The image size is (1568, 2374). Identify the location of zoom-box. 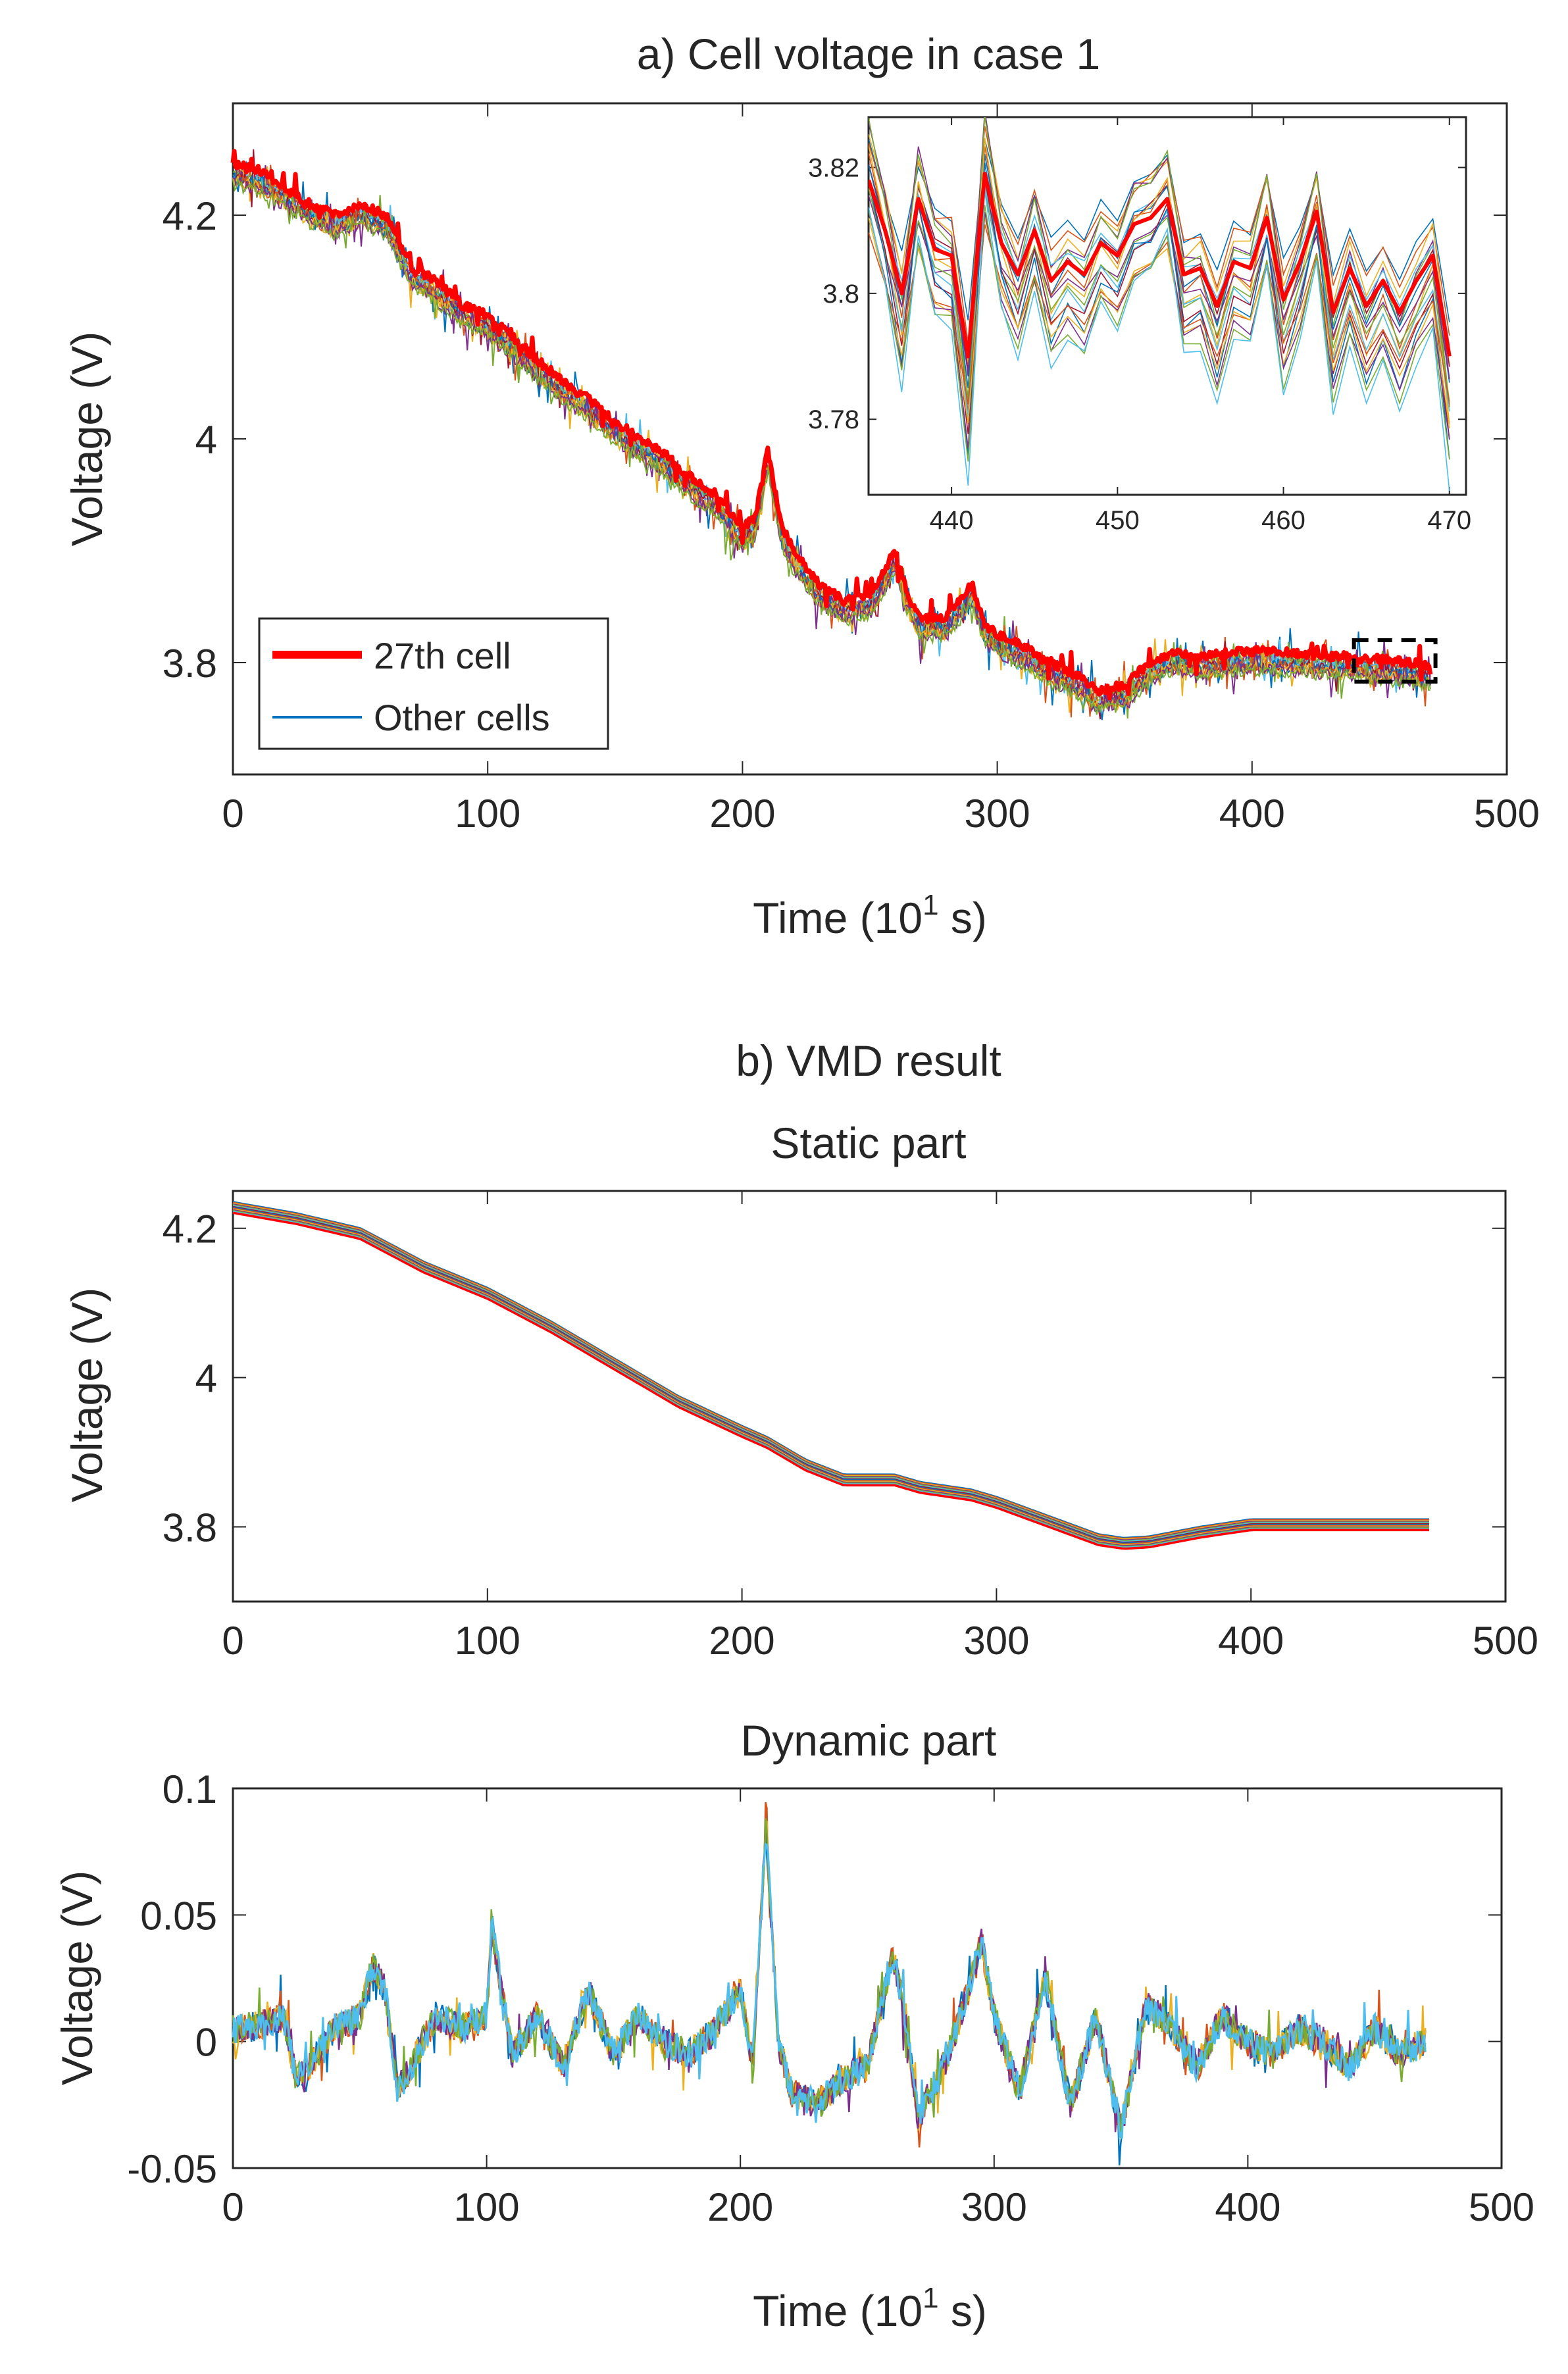
(1395, 661).